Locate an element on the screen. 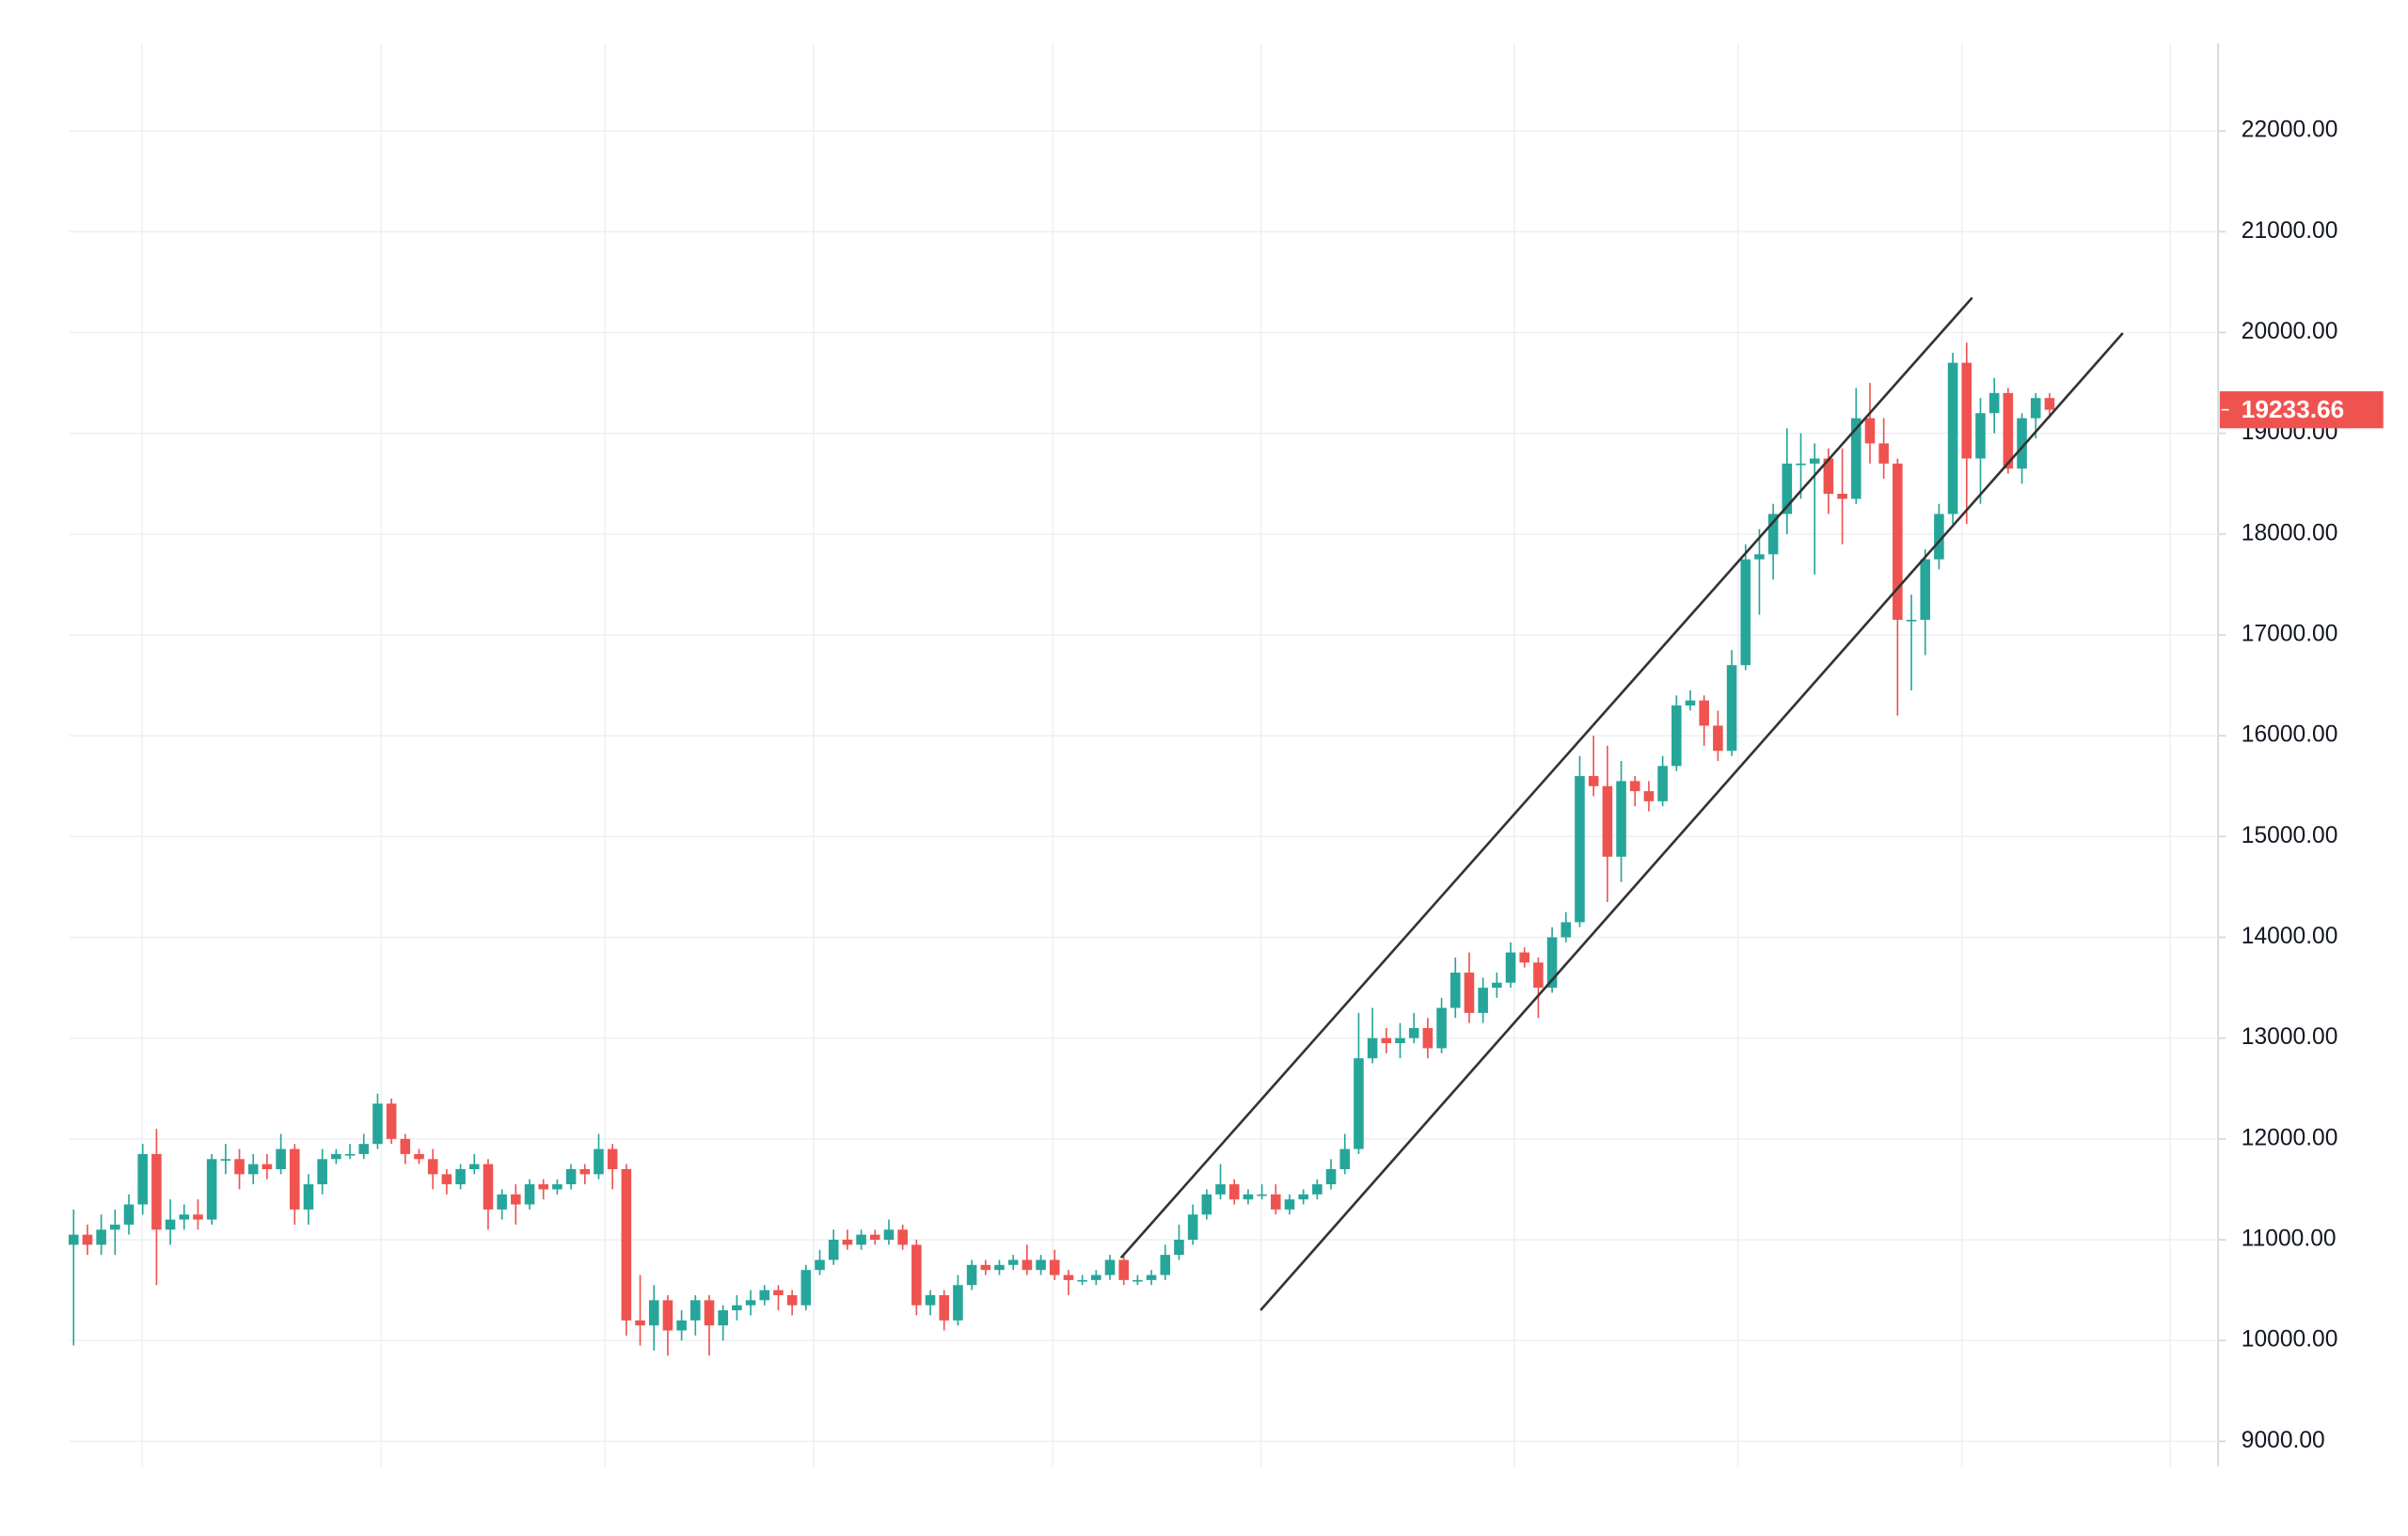  y-tick-label: 10000.00 is located at coordinates (2290, 1340).